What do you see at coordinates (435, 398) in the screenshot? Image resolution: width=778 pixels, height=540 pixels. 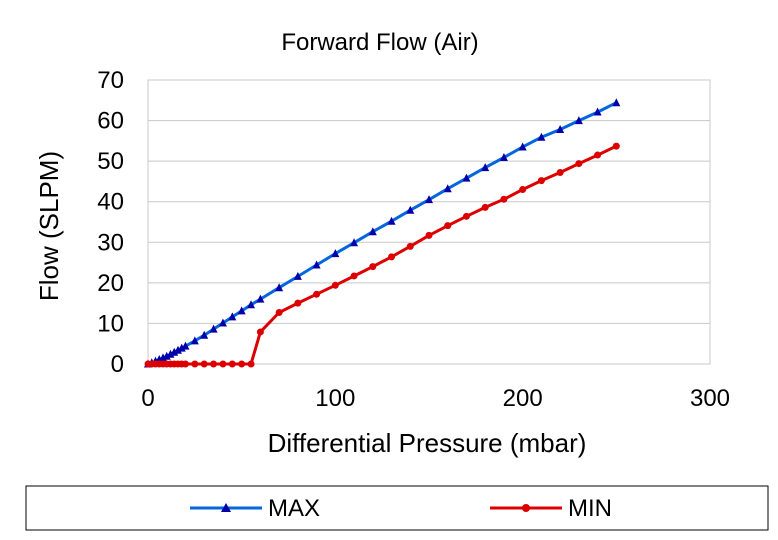 I see `x-axis: 0 100 200 300` at bounding box center [435, 398].